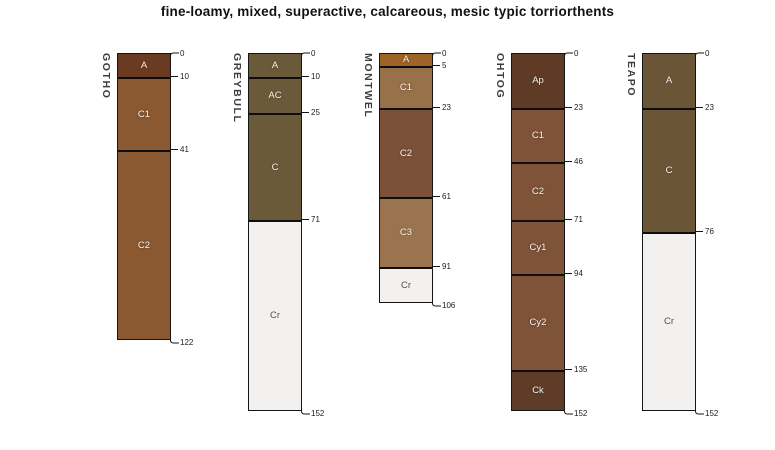  I want to click on horizon-label: C3, so click(406, 233).